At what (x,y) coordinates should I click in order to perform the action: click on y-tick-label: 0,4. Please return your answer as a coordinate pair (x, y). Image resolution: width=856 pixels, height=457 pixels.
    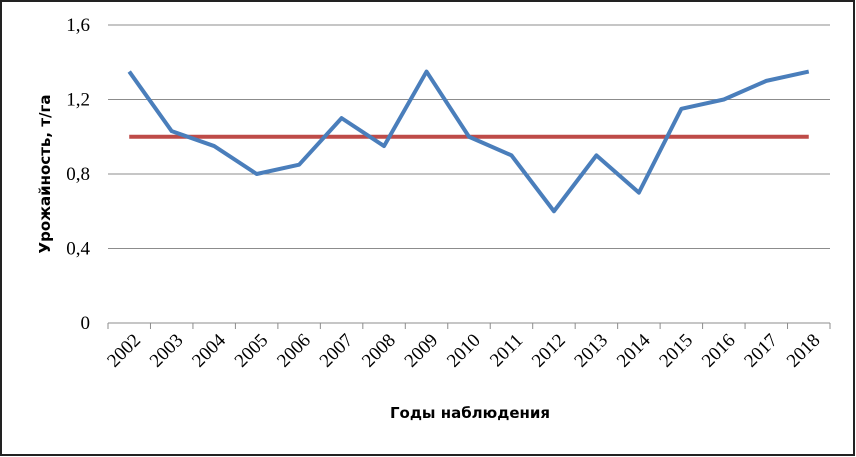
    Looking at the image, I should click on (78, 249).